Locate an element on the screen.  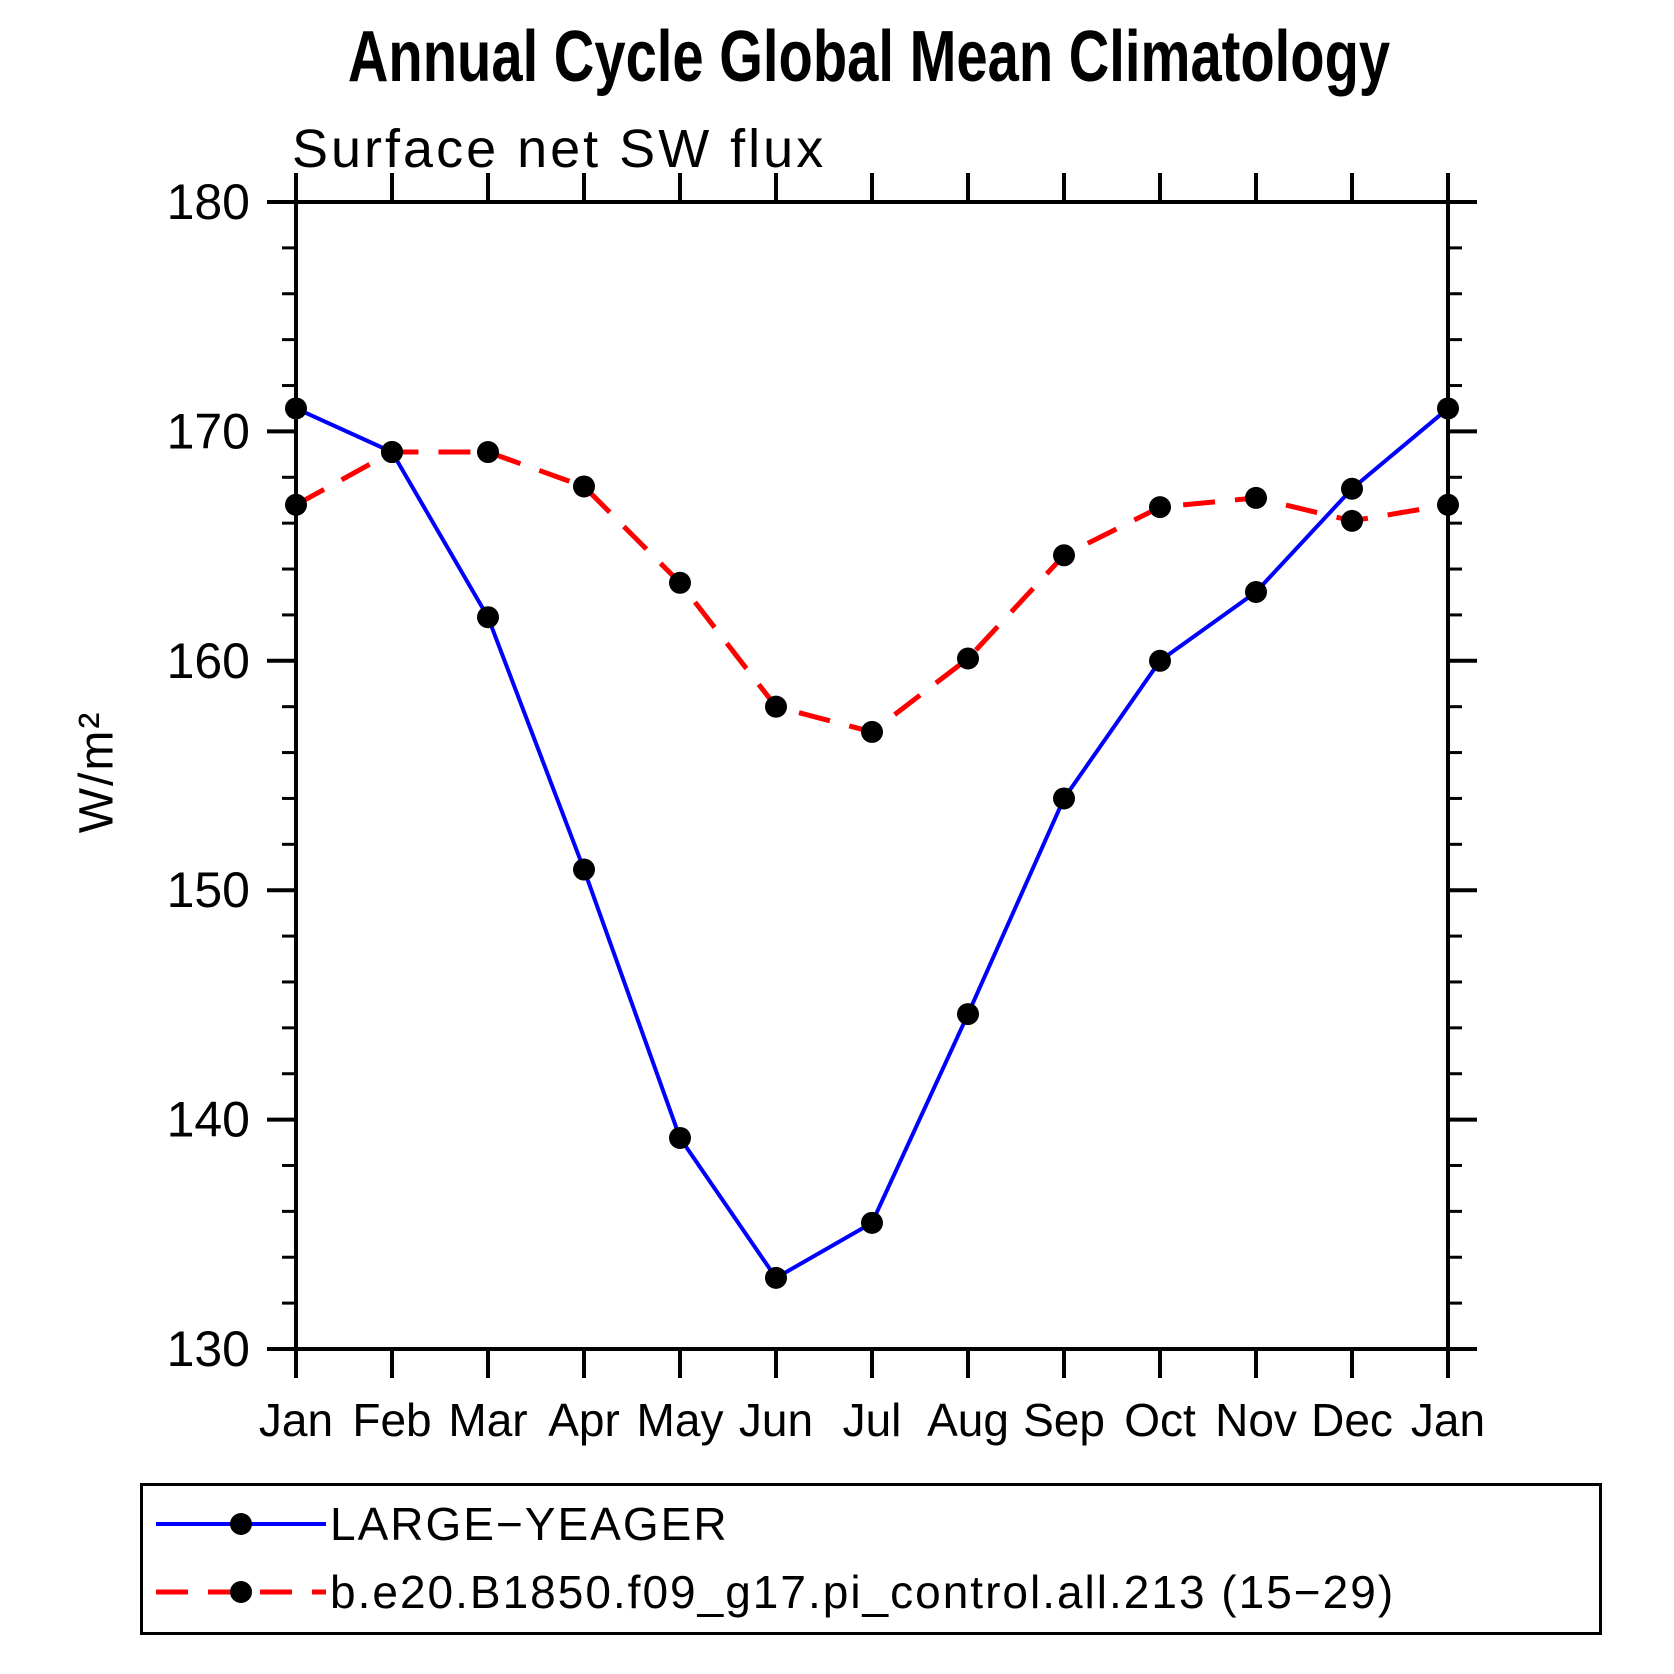
x-axis-month-label: Jun is located at coordinates (776, 1420).